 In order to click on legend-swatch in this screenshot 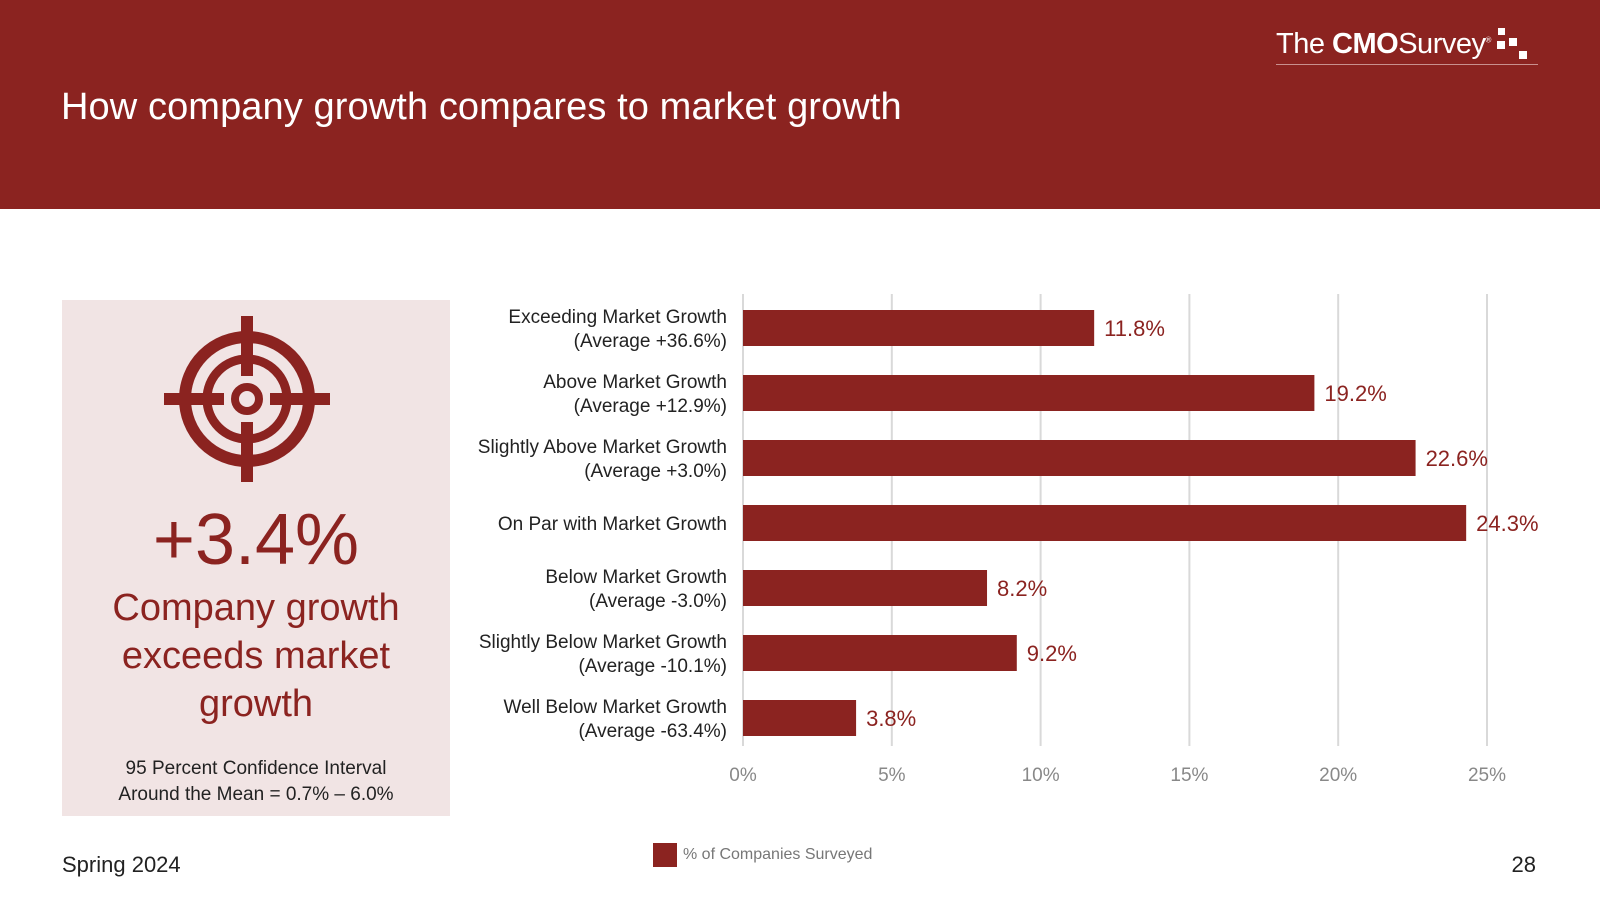, I will do `click(665, 855)`.